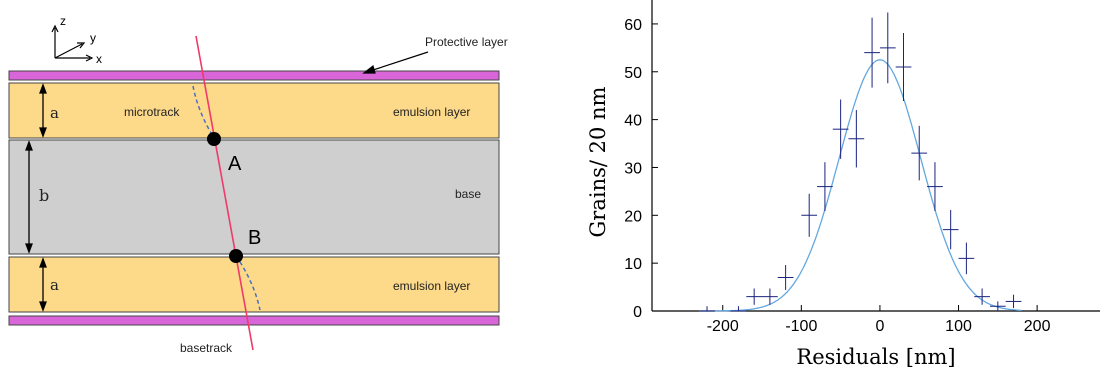  Describe the element at coordinates (254, 320) in the screenshot. I see `protective-layer-bottom` at that location.